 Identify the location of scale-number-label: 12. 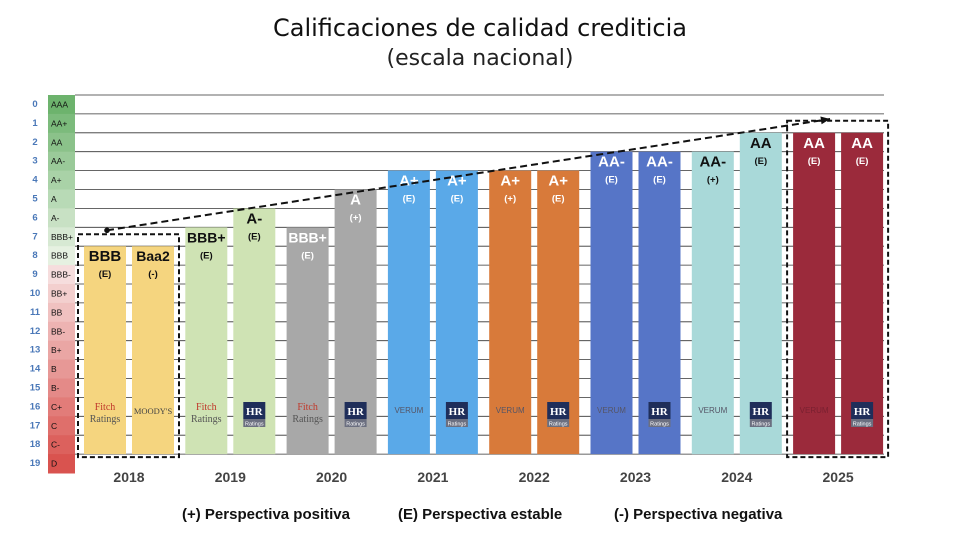
(35, 331).